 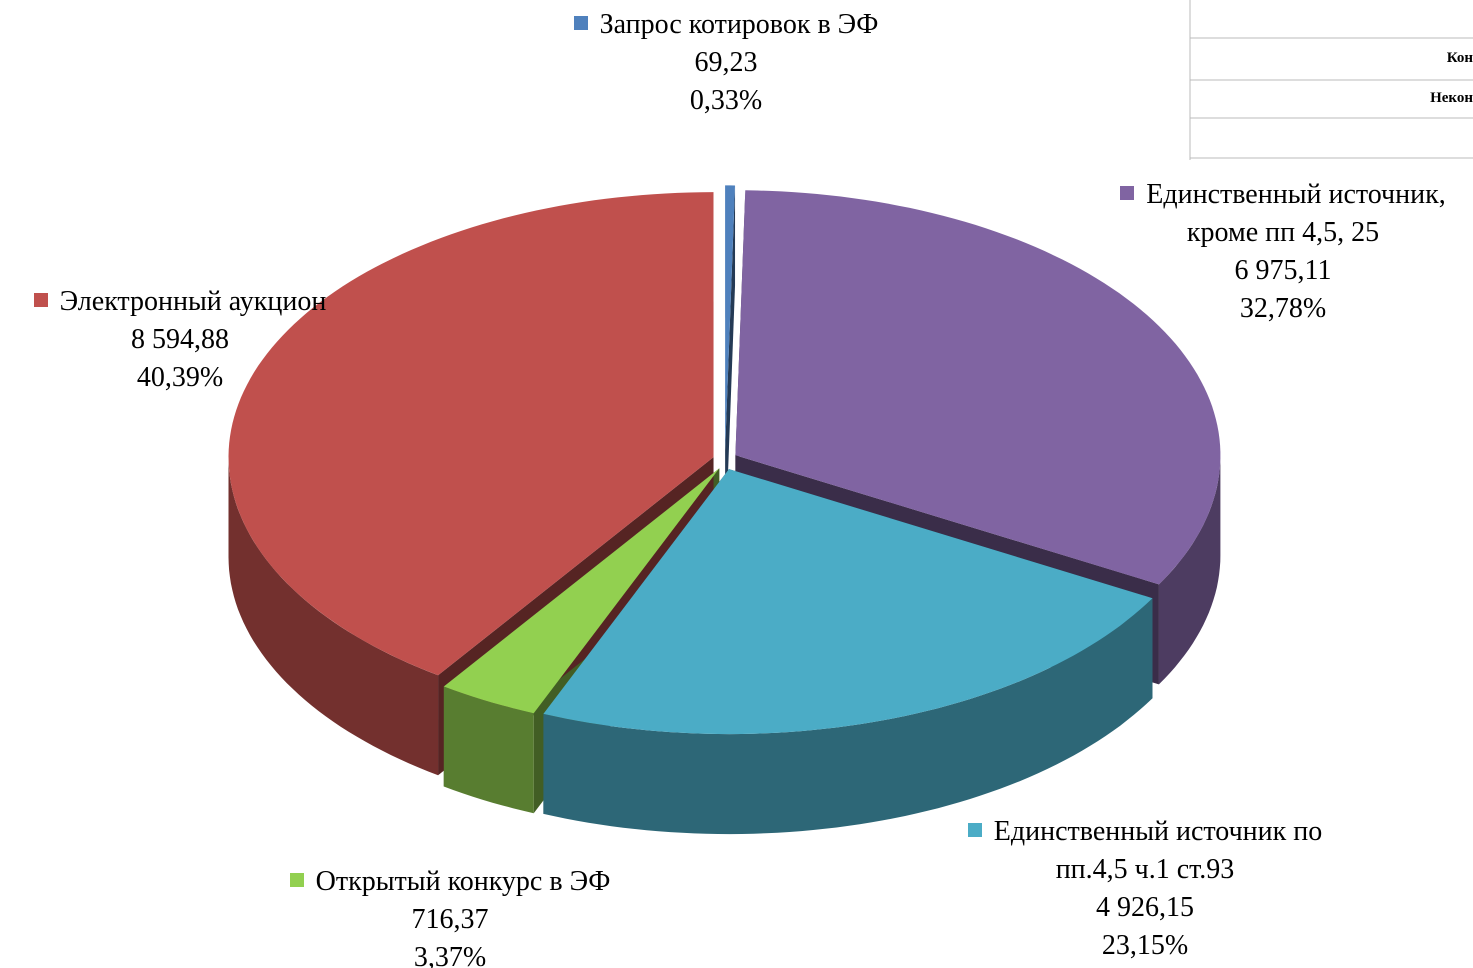 What do you see at coordinates (1331, 80) in the screenshot?
I see `table-fragment` at bounding box center [1331, 80].